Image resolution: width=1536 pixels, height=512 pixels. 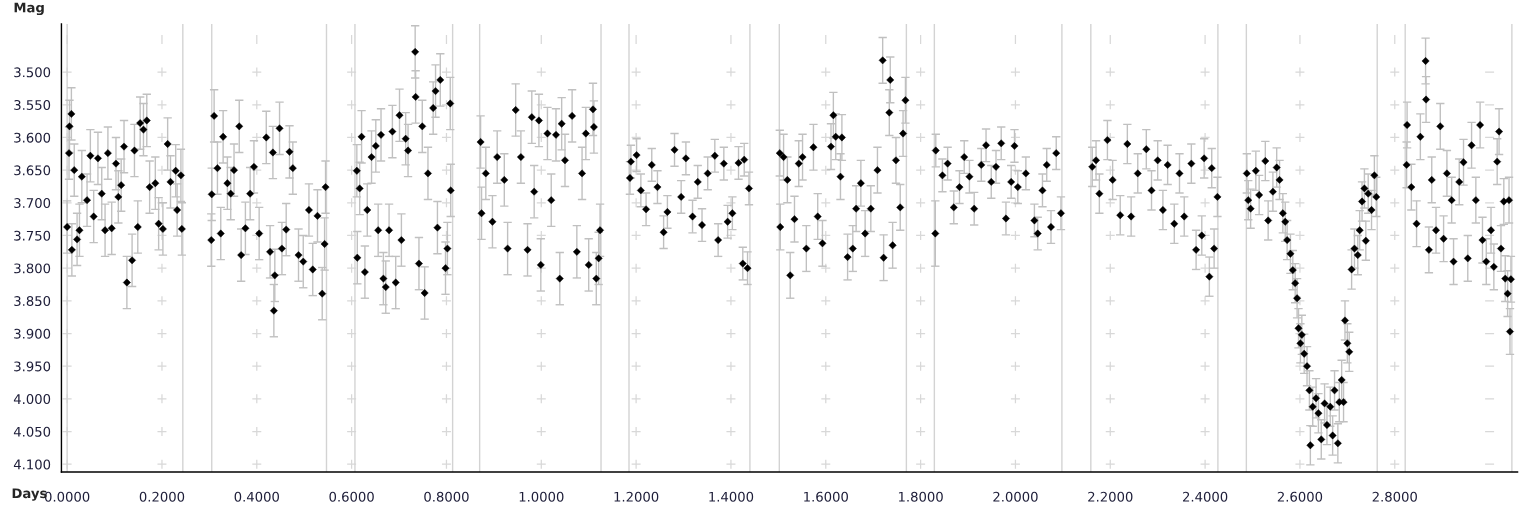 What do you see at coordinates (32, 431) in the screenshot?
I see `y-tick-label: 4.050` at bounding box center [32, 431].